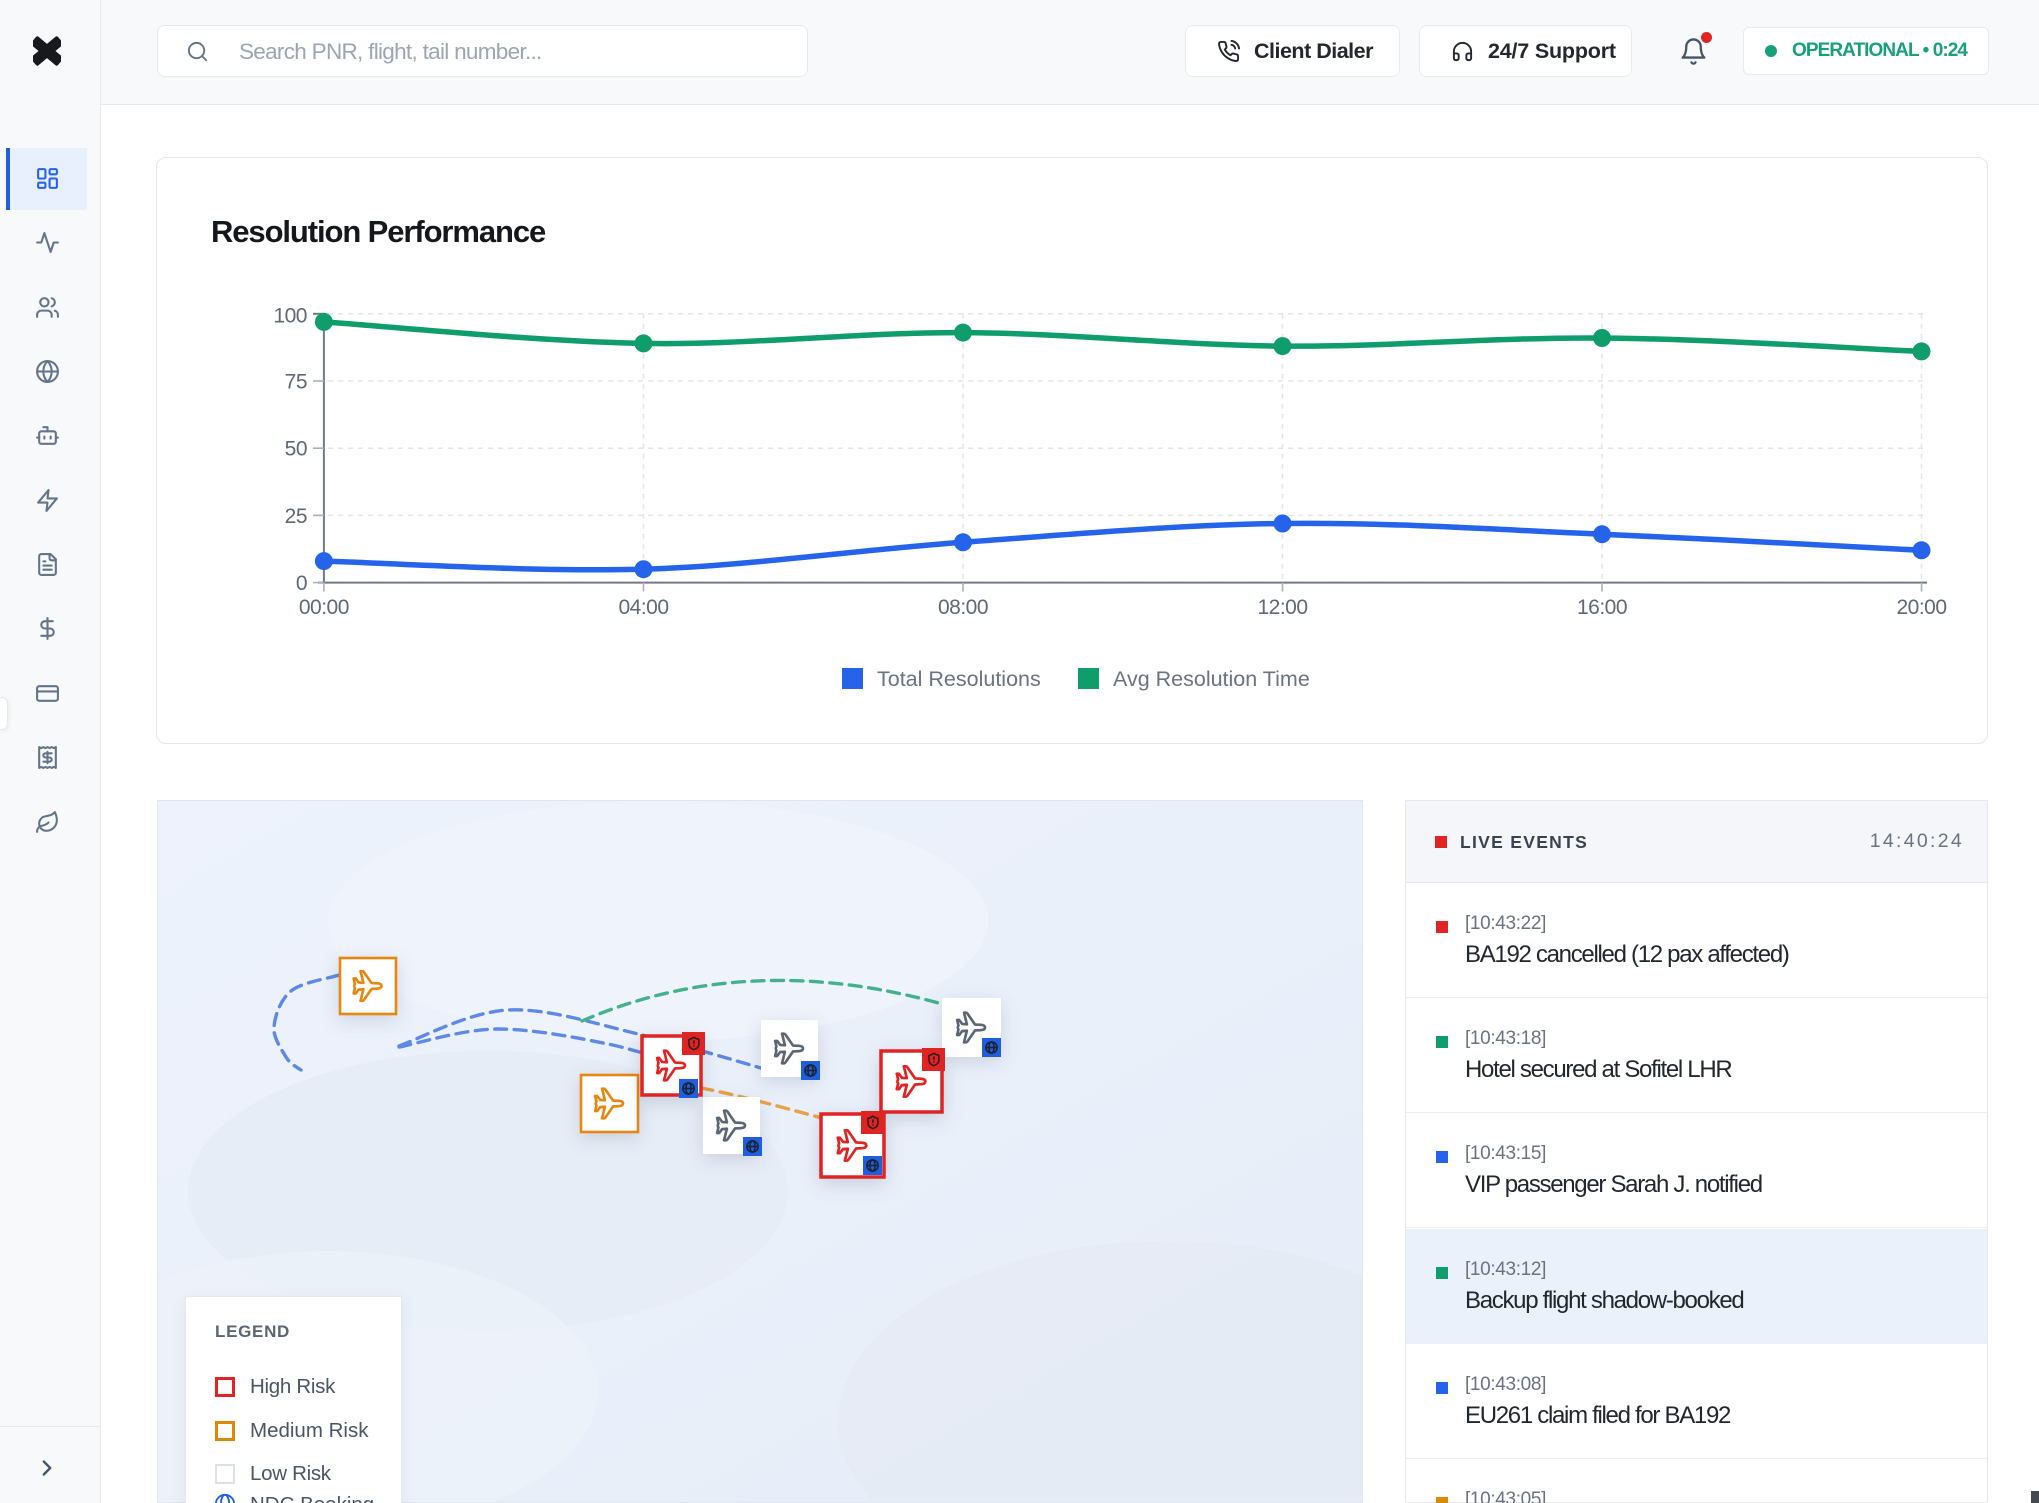 The height and width of the screenshot is (1503, 2039). What do you see at coordinates (296, 449) in the screenshot?
I see `svg-text: 50` at bounding box center [296, 449].